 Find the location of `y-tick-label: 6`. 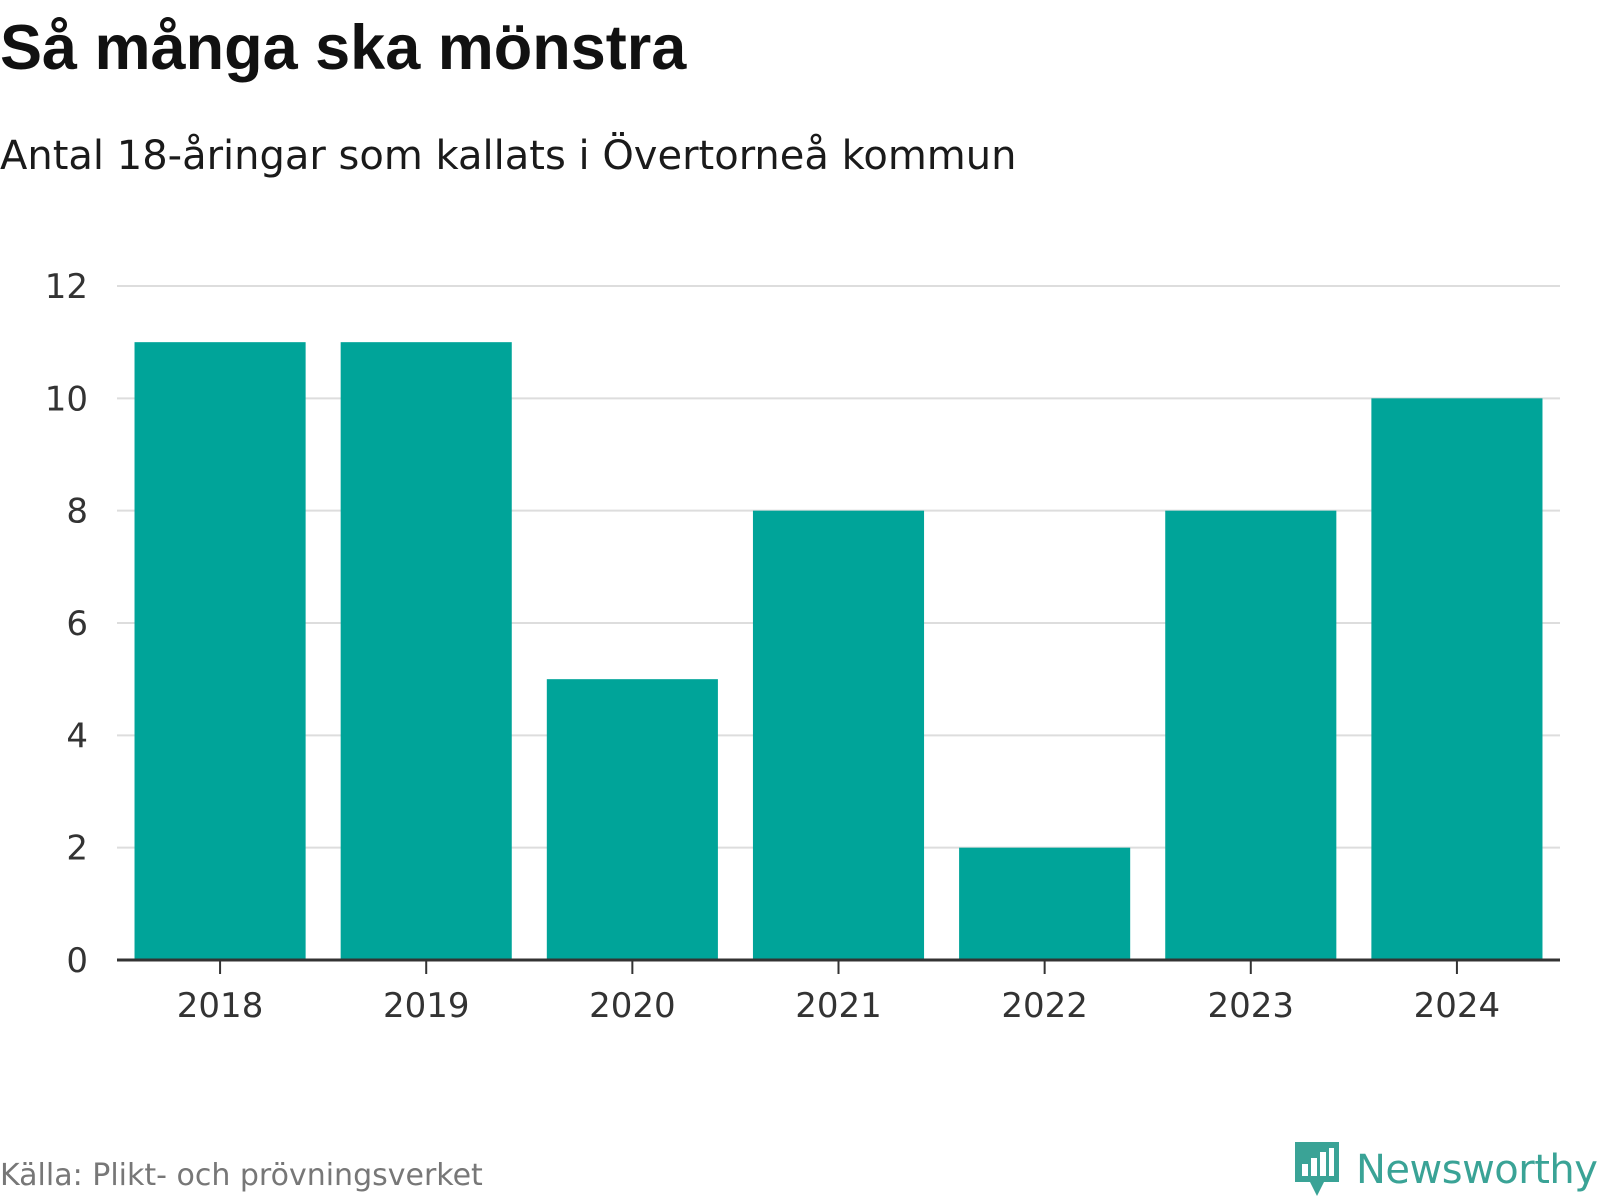

y-tick-label: 6 is located at coordinates (77, 624).